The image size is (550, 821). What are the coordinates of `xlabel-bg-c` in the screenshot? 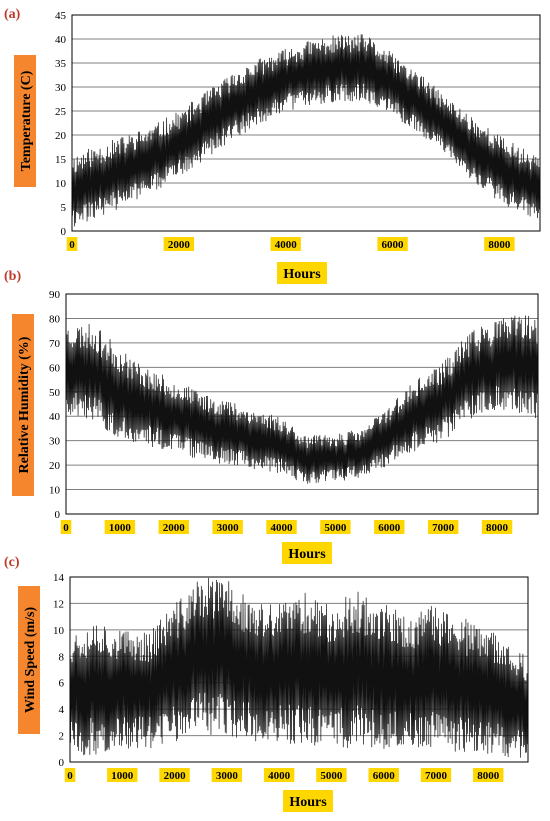 It's located at (308, 801).